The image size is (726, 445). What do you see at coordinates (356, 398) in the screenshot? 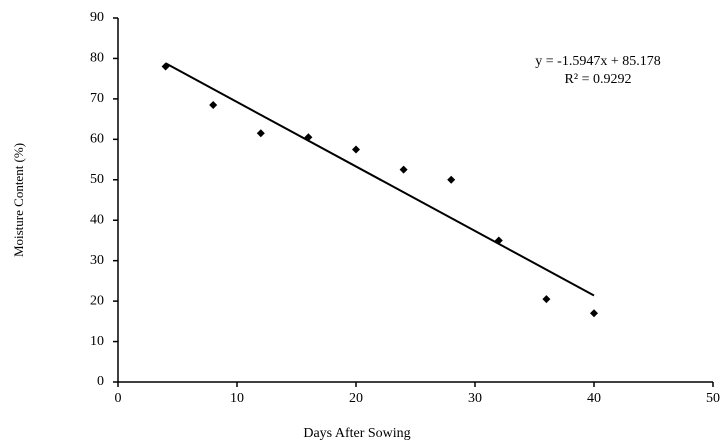
I see `x-tick-label: 20` at bounding box center [356, 398].